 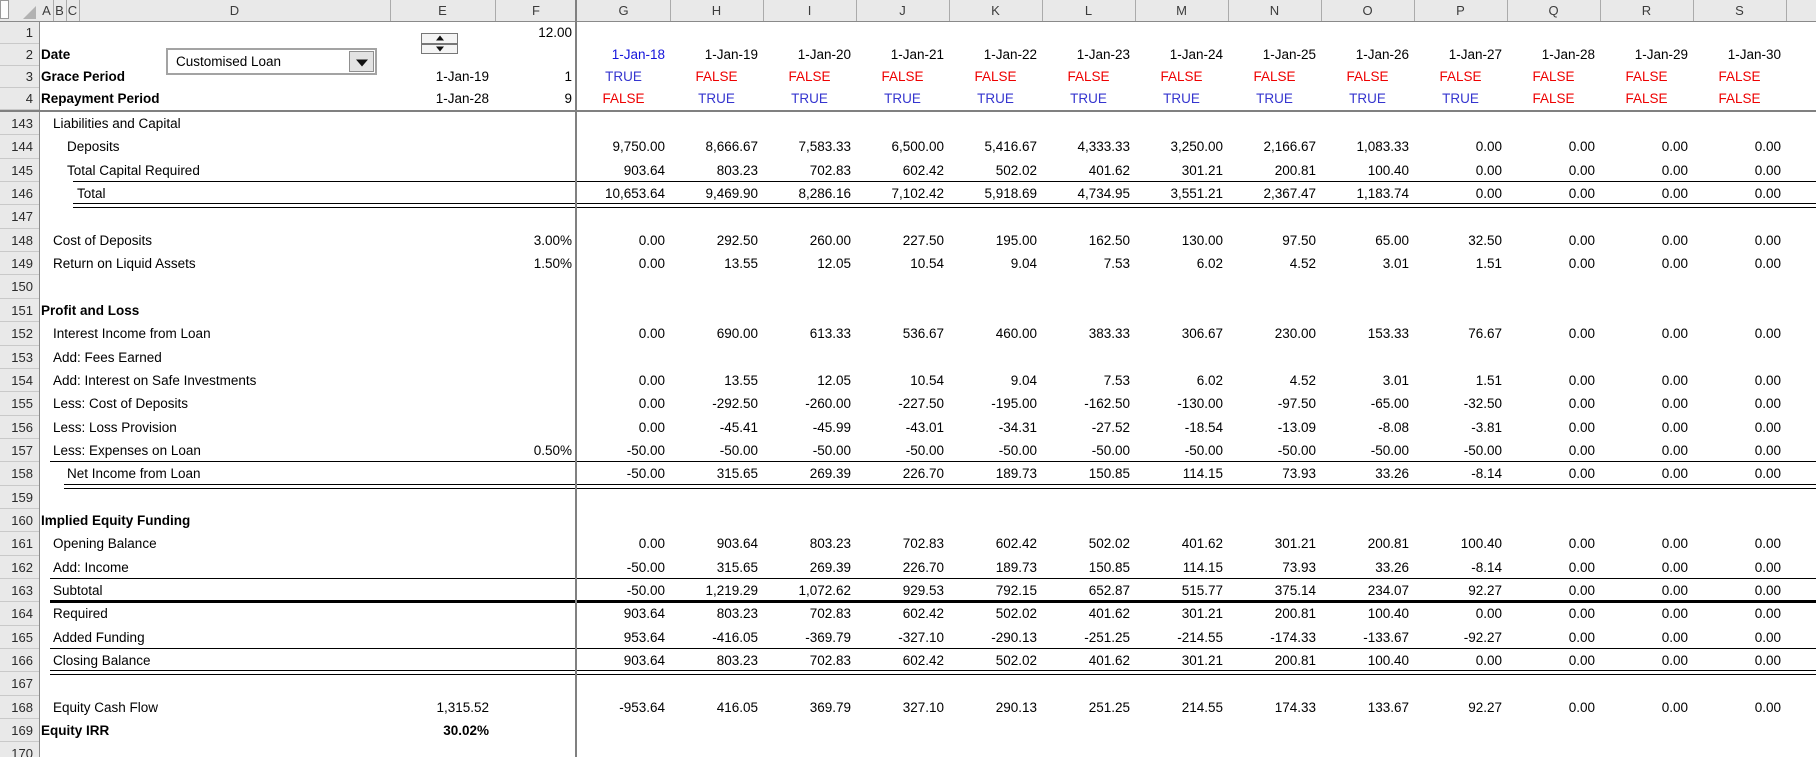 What do you see at coordinates (1674, 661) in the screenshot?
I see `cell-R166: 0.00` at bounding box center [1674, 661].